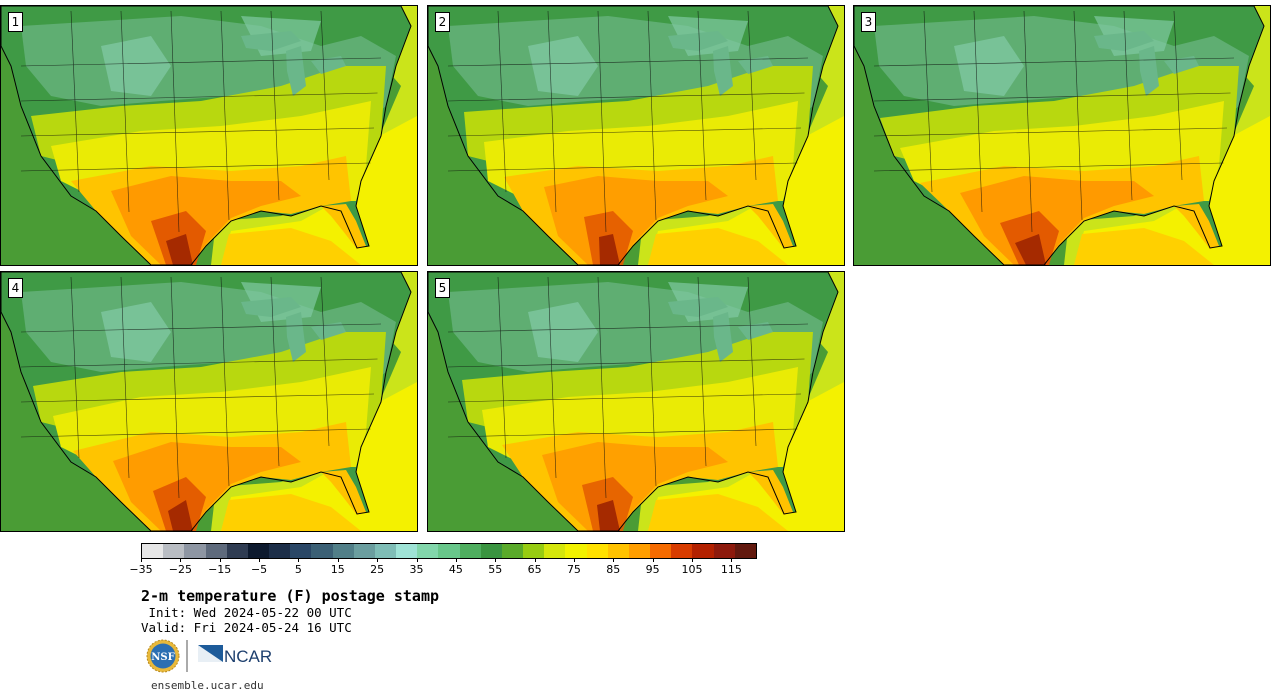 This screenshot has width=1280, height=696. What do you see at coordinates (443, 568) in the screenshot?
I see `colorbar-ticks: −35 −25 −15 −5 5 15 25 35 45 55 65 75 85 95 105 115` at bounding box center [443, 568].